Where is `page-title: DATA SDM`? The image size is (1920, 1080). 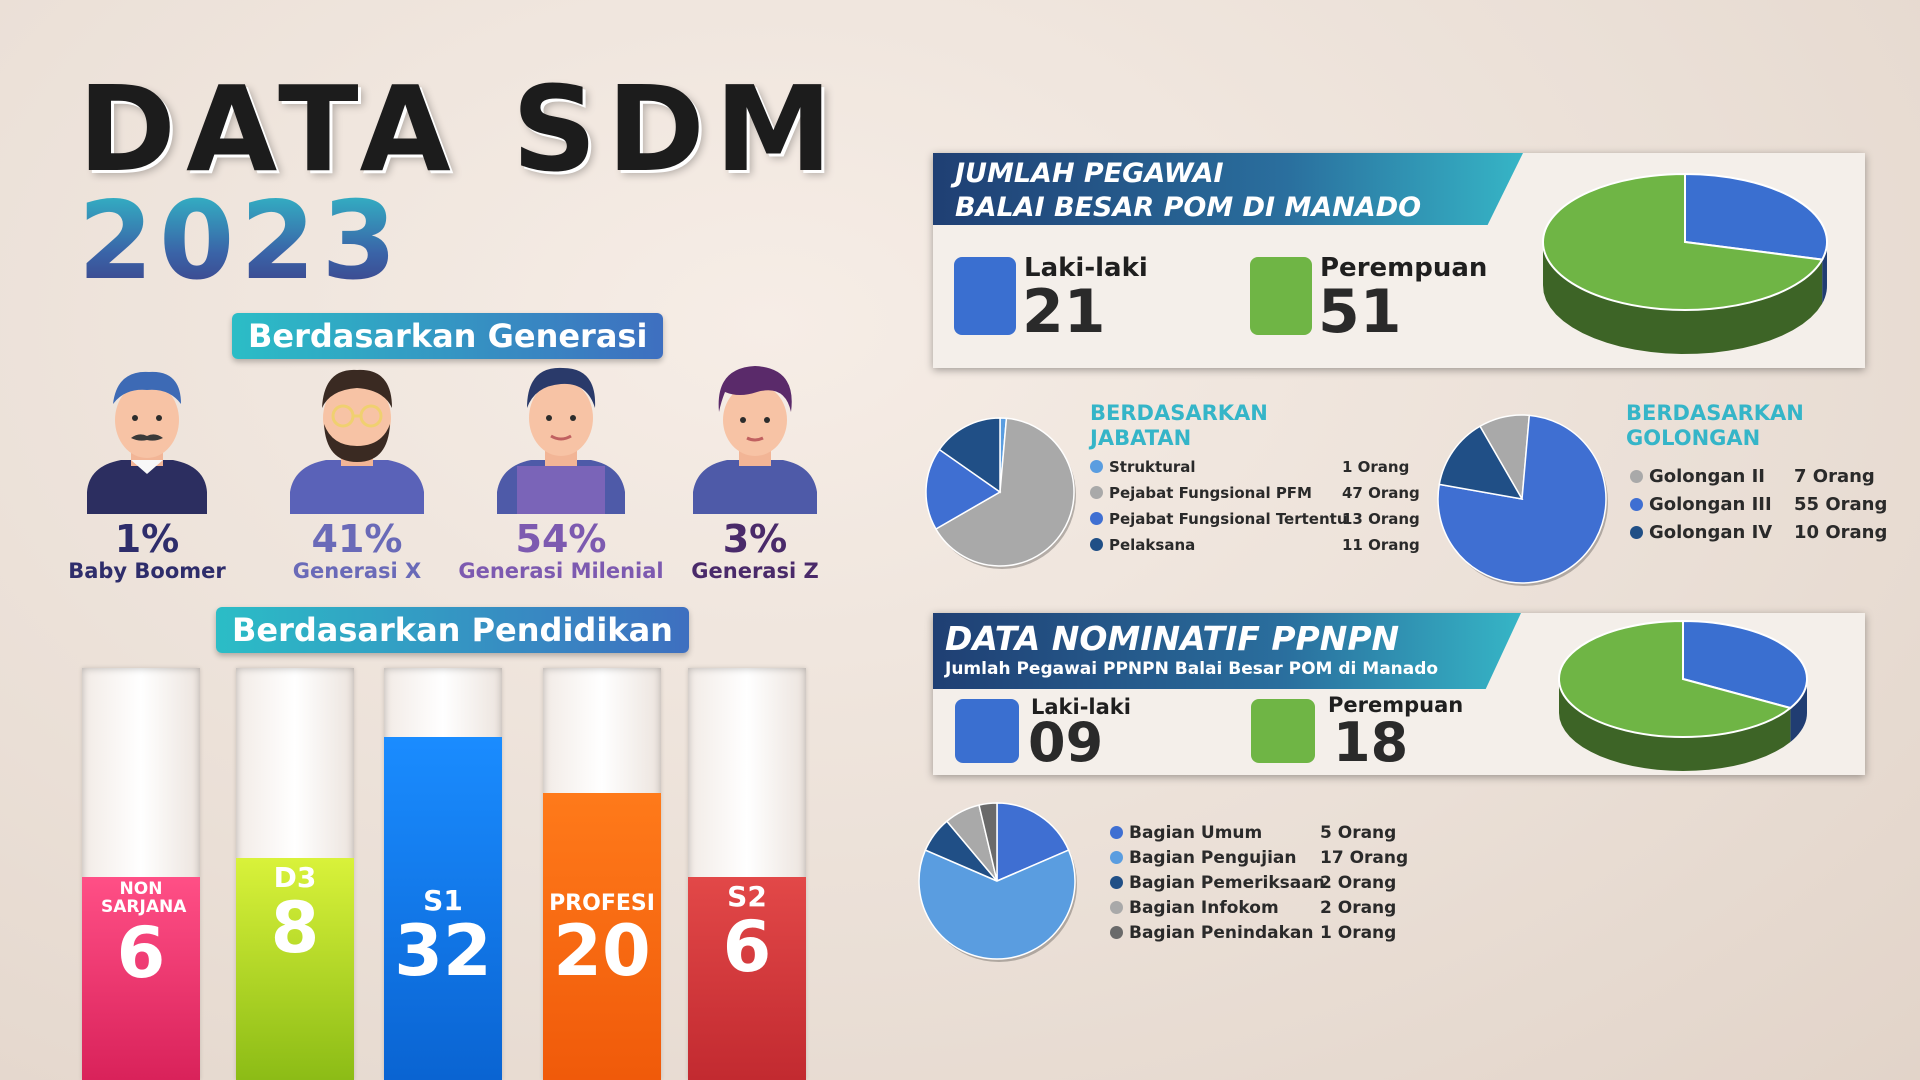 page-title: DATA SDM is located at coordinates (460, 129).